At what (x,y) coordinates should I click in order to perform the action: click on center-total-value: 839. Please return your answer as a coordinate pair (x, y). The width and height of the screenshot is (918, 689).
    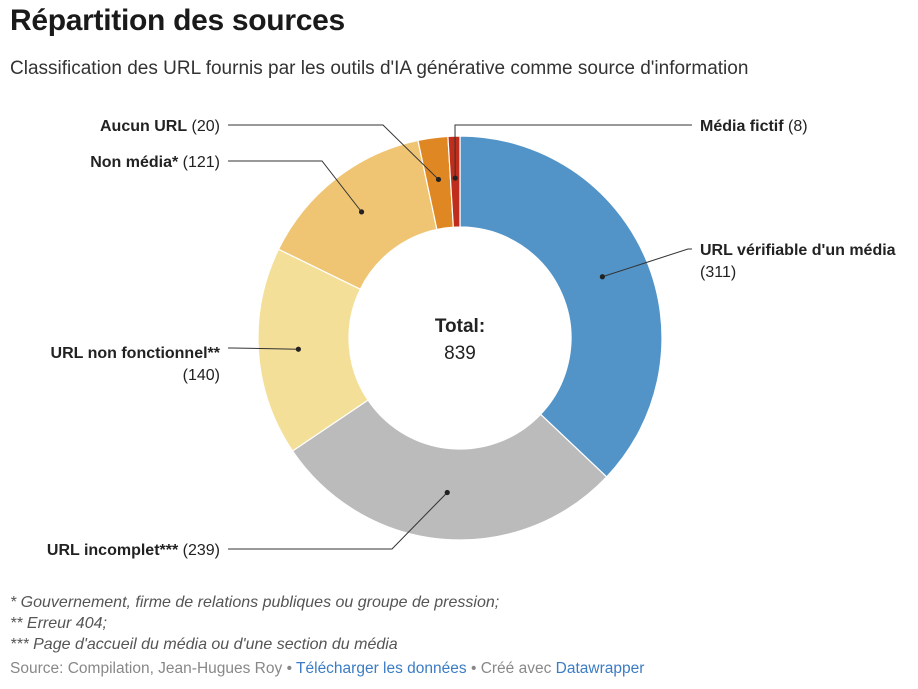
    Looking at the image, I should click on (460, 353).